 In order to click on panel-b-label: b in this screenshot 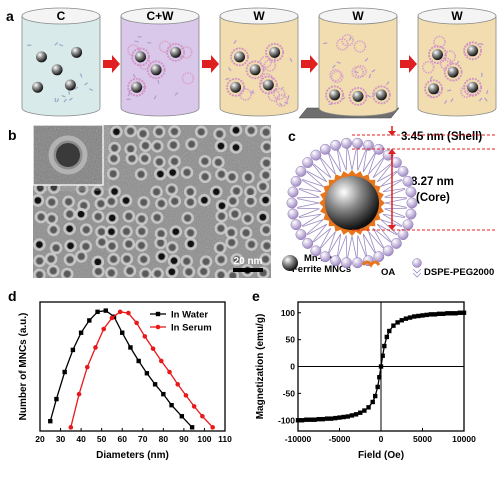, I will do `click(12, 135)`.